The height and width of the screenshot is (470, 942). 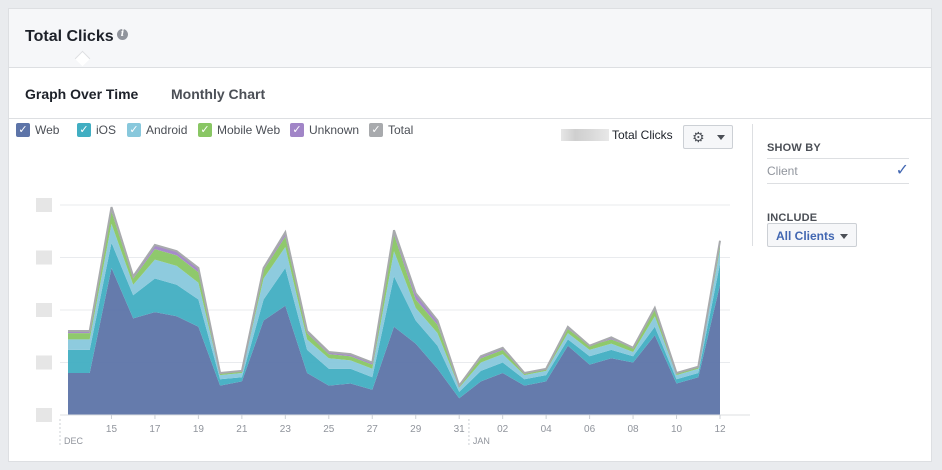 I want to click on legend-label: Mobile Web, so click(x=249, y=130).